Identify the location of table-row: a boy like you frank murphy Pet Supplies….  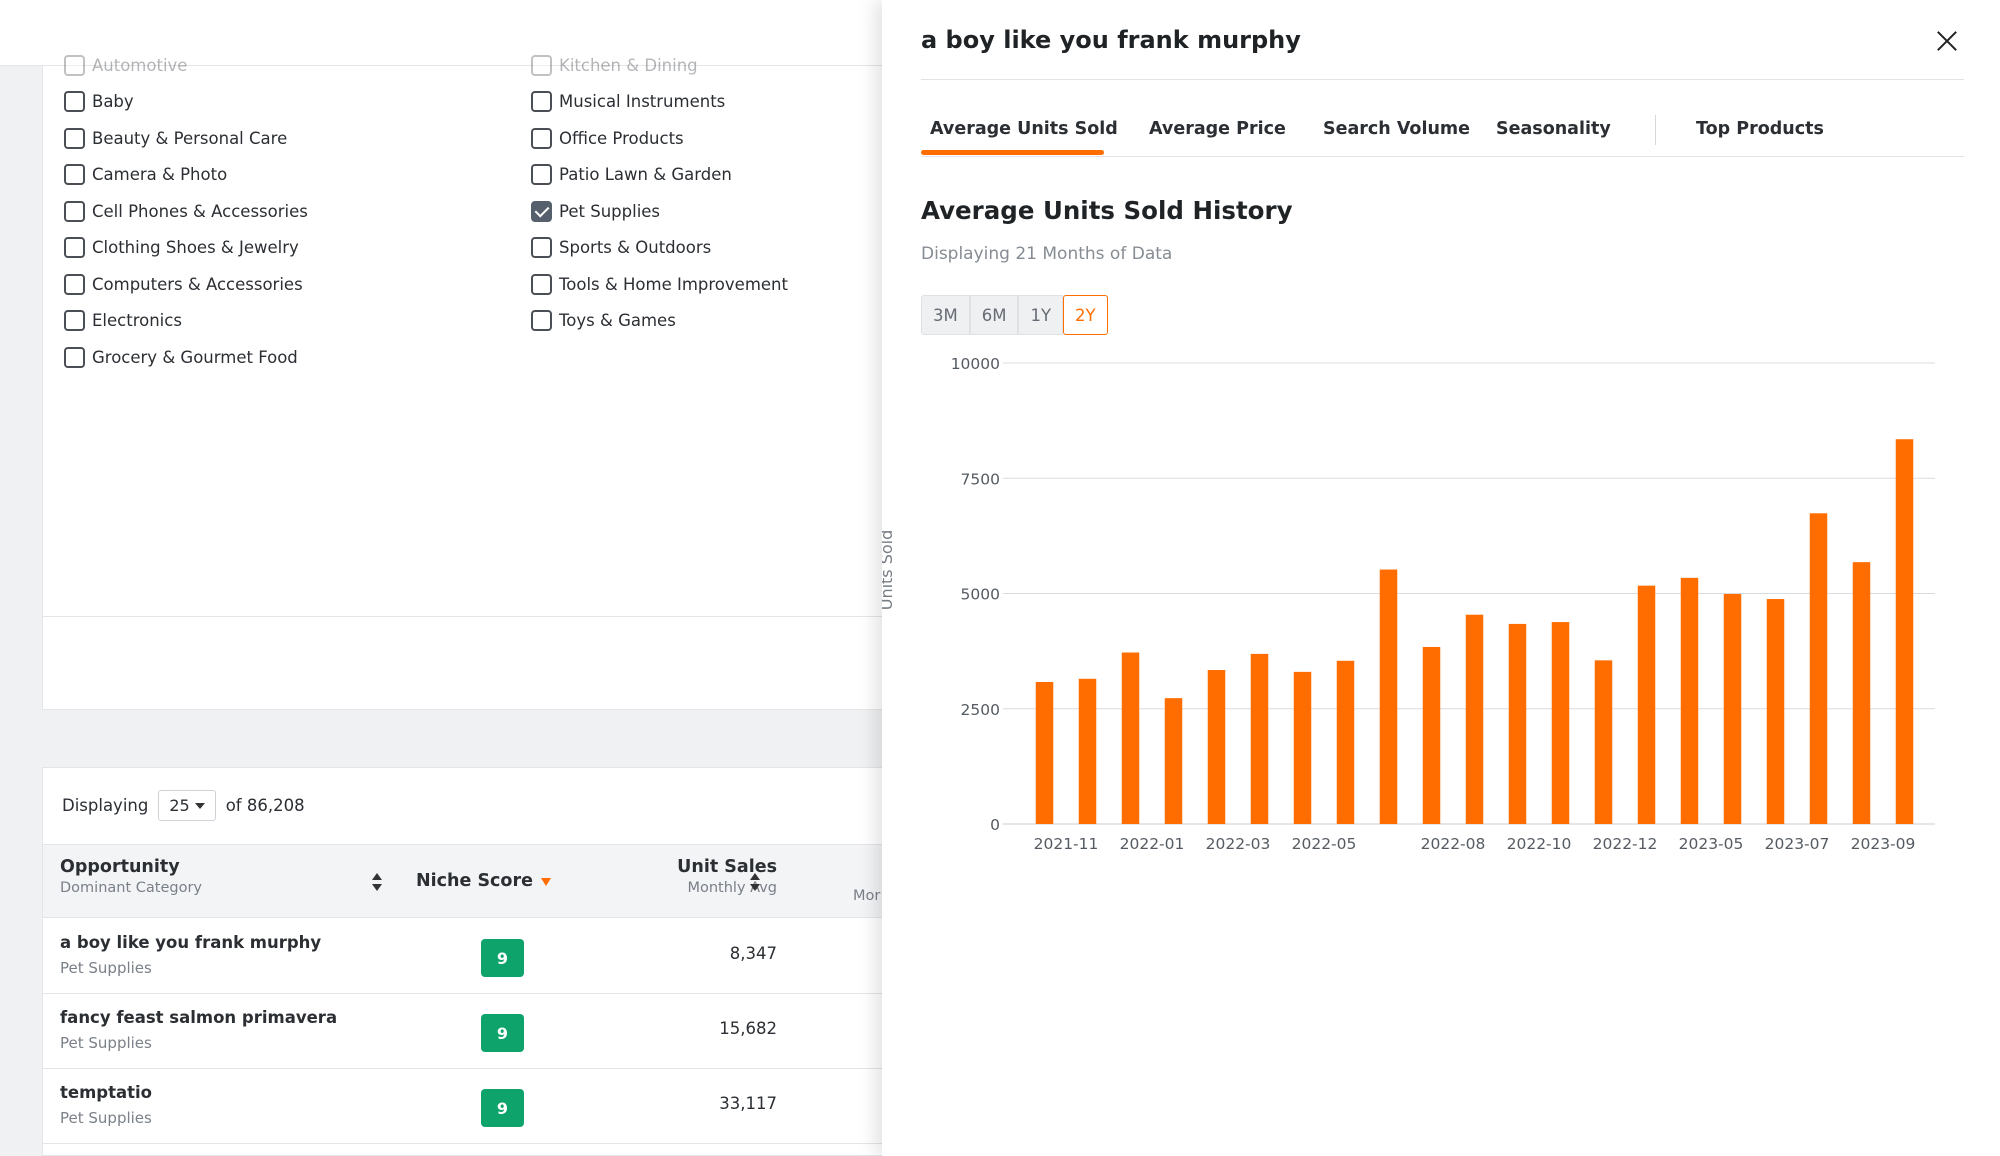
(543, 956).